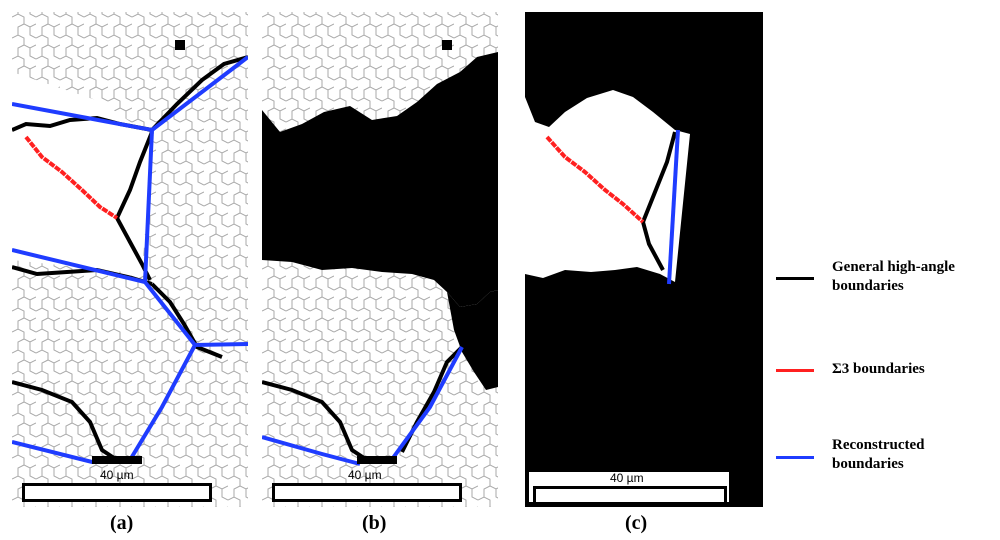 The image size is (1000, 540). What do you see at coordinates (472, 340) in the screenshot?
I see `reconstructed-parent-grain-right` at bounding box center [472, 340].